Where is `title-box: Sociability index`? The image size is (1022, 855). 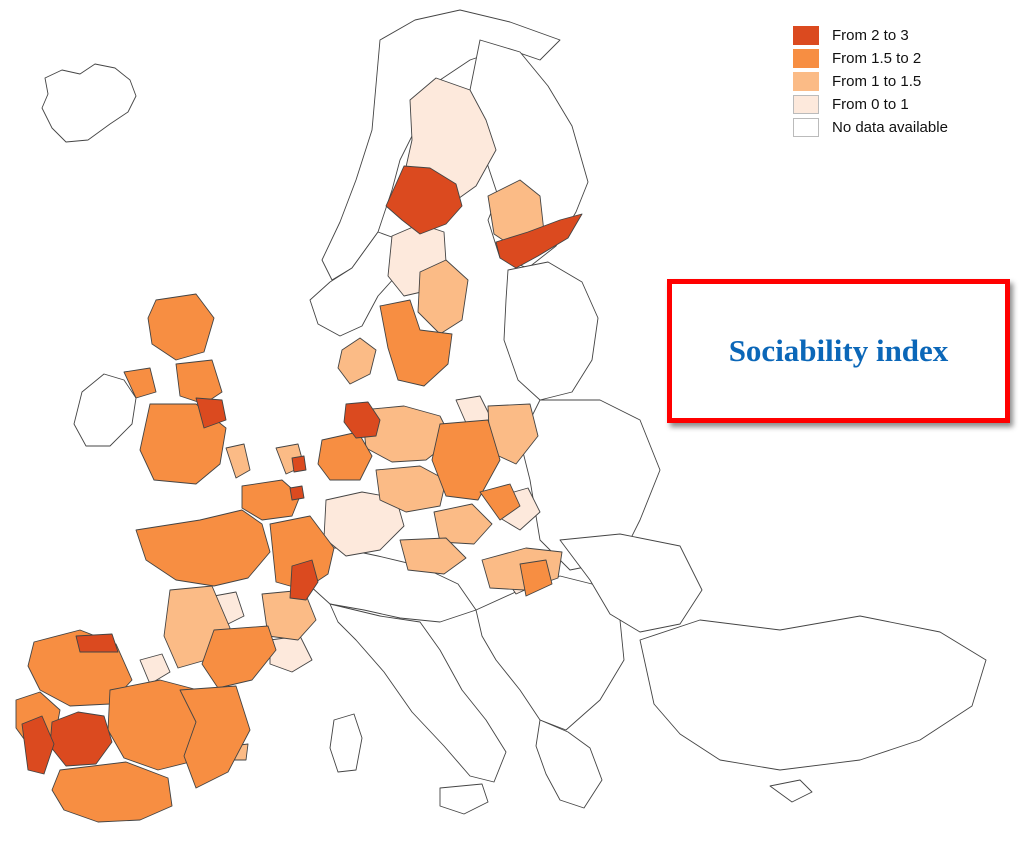 title-box: Sociability index is located at coordinates (838, 351).